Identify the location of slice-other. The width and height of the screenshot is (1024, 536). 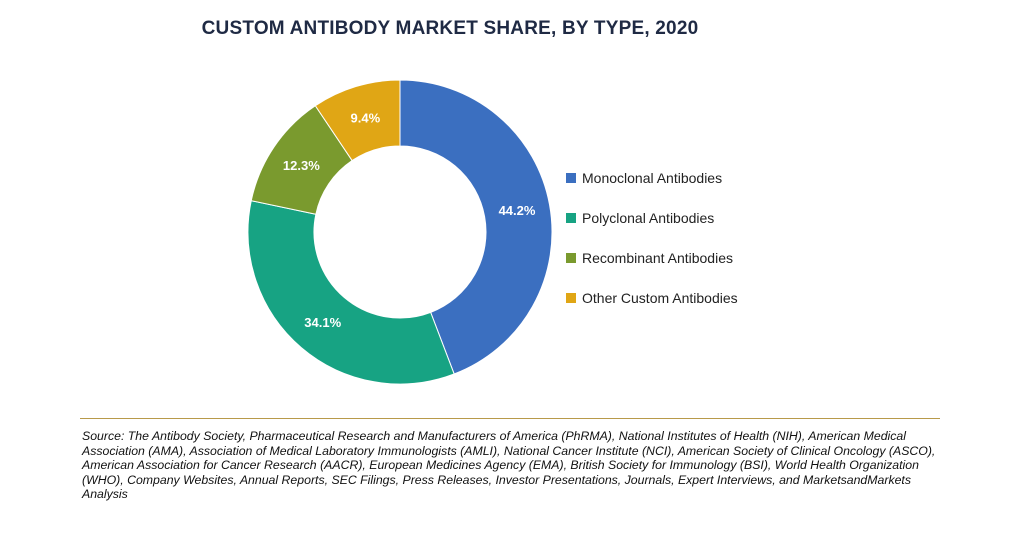
(357, 120).